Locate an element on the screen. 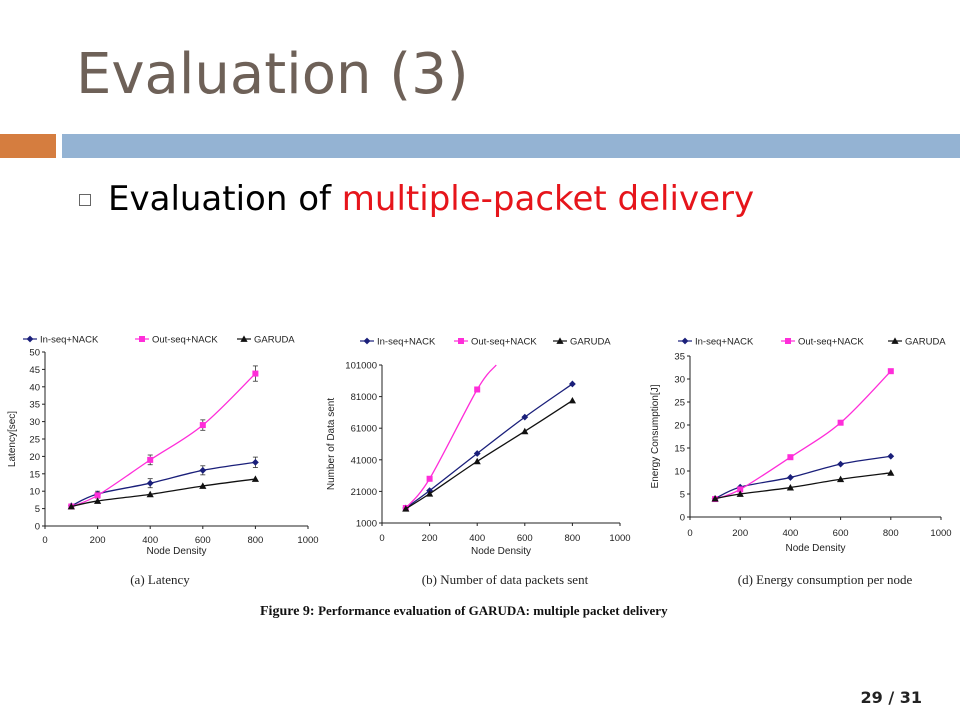 The height and width of the screenshot is (720, 960). figure-label: Figure 9: is located at coordinates (287, 611).